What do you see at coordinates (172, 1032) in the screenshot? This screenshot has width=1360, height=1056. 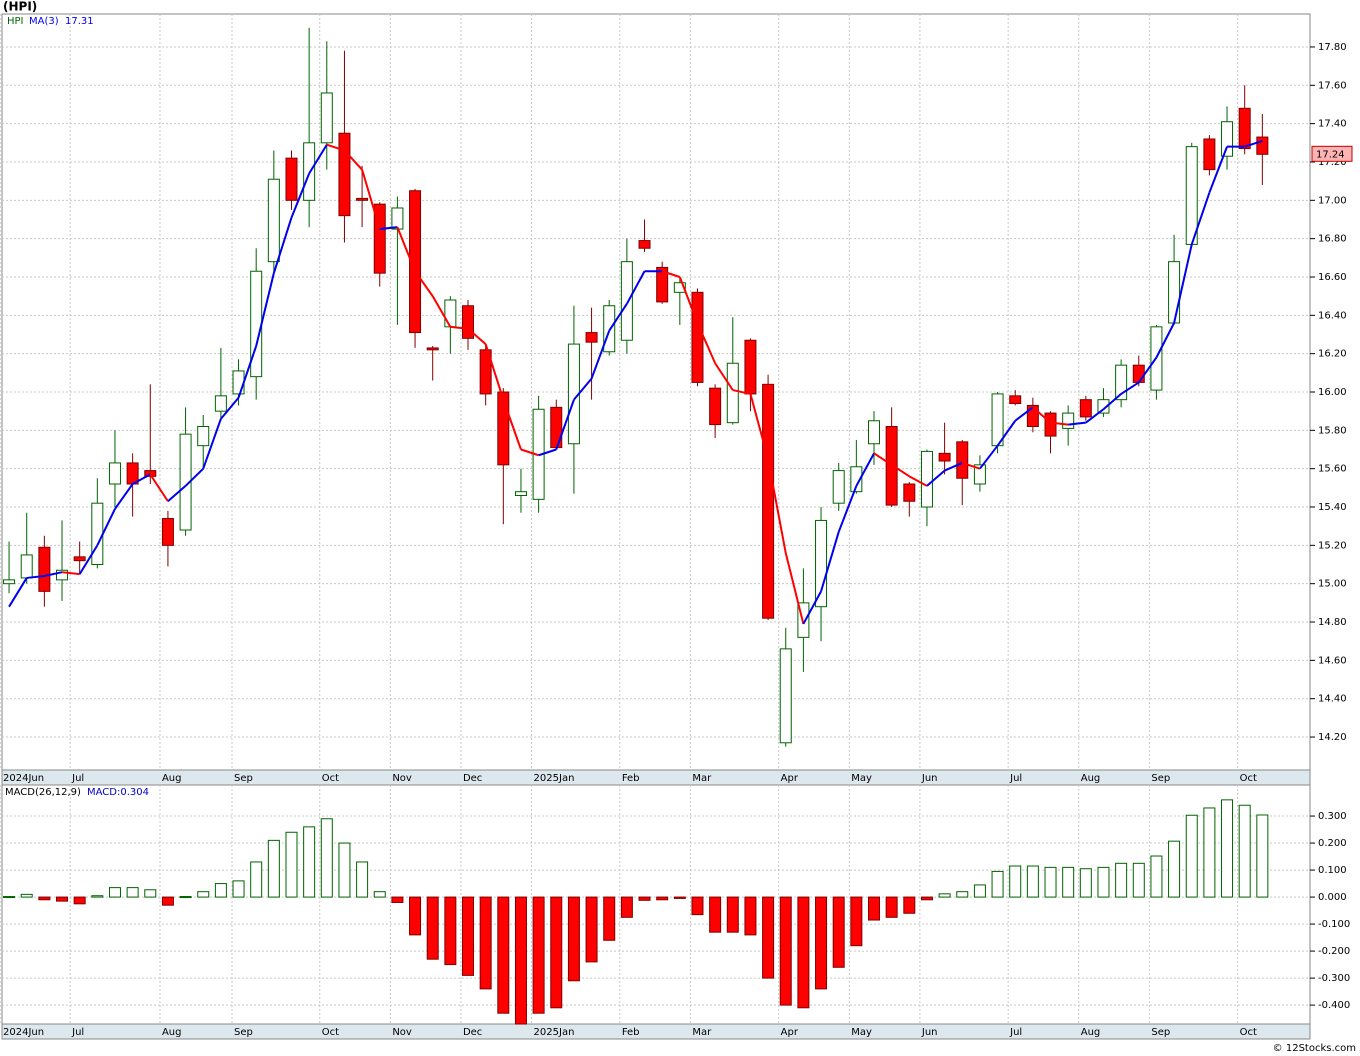 I see `x-tick-label: Aug` at bounding box center [172, 1032].